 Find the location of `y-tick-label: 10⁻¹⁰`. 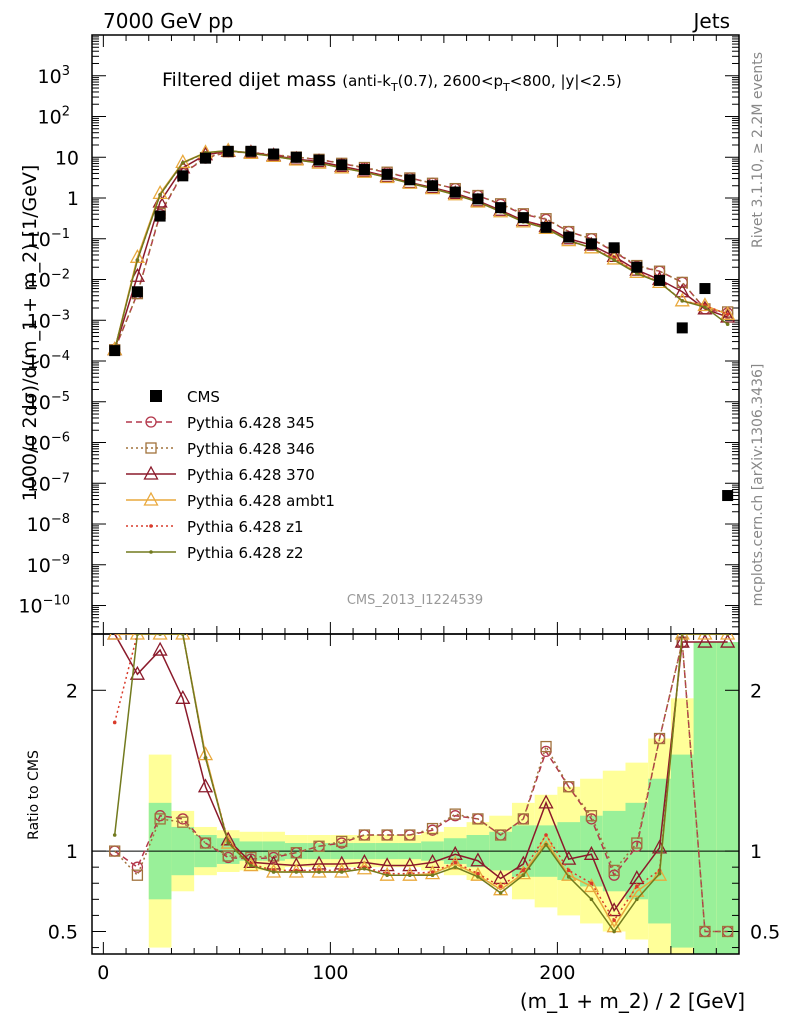

y-tick-label: 10⁻¹⁰ is located at coordinates (44, 606).